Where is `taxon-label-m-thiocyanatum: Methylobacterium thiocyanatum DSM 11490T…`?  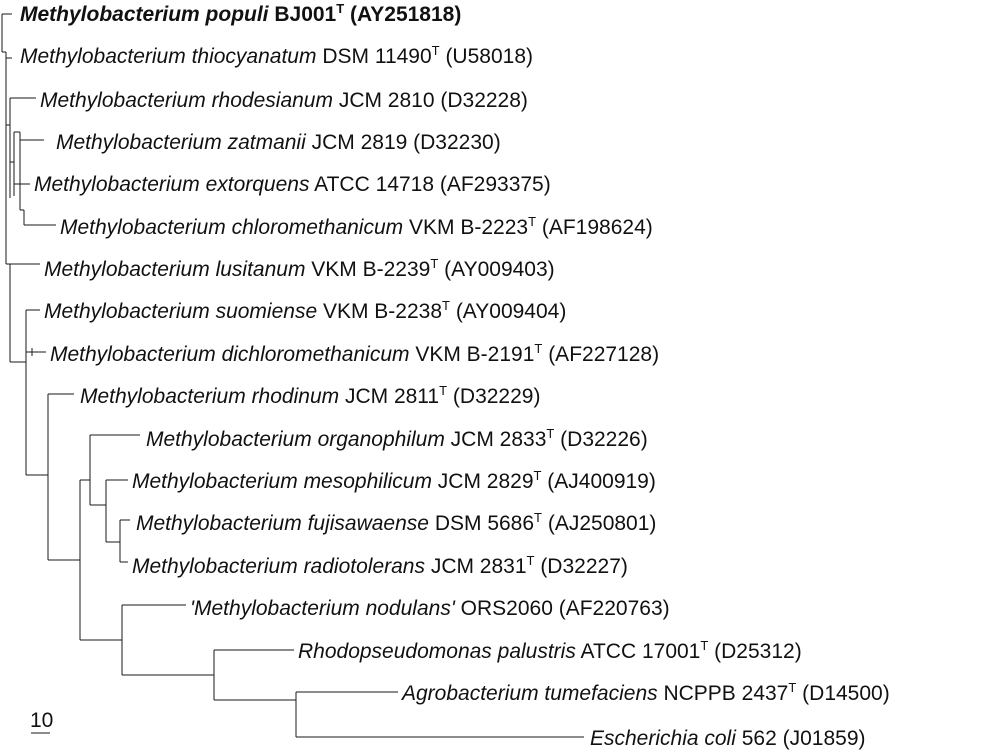 taxon-label-m-thiocyanatum: Methylobacterium thiocyanatum DSM 11490T… is located at coordinates (276, 55).